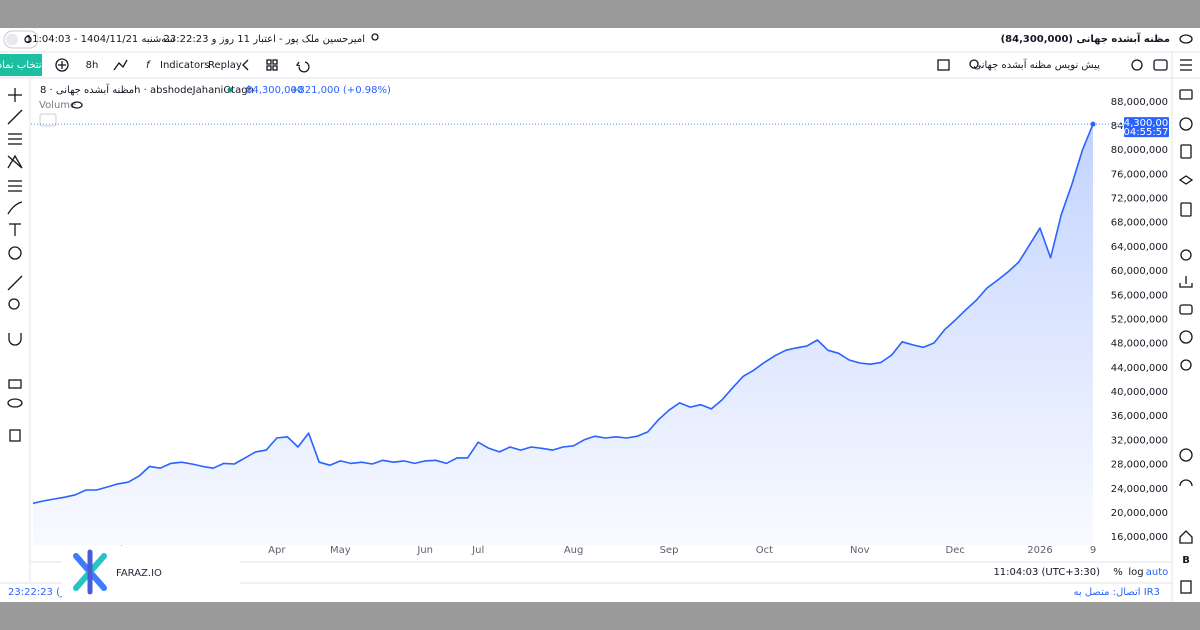 This screenshot has width=1200, height=630. What do you see at coordinates (1139, 368) in the screenshot?
I see `y-tick-label: 44,000,000` at bounding box center [1139, 368].